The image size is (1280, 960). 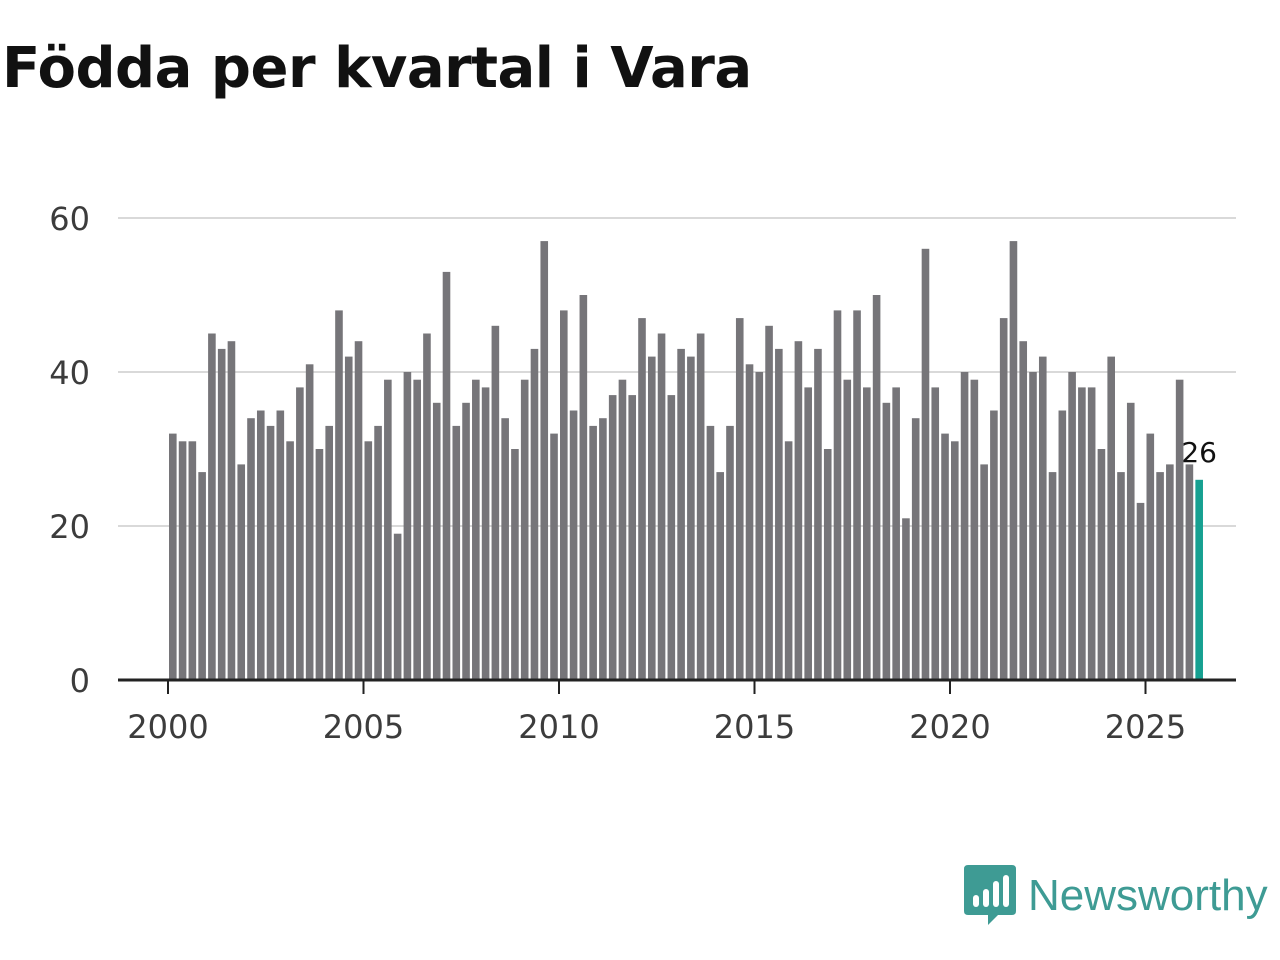 What do you see at coordinates (949, 727) in the screenshot?
I see `x-tick-label: 2020` at bounding box center [949, 727].